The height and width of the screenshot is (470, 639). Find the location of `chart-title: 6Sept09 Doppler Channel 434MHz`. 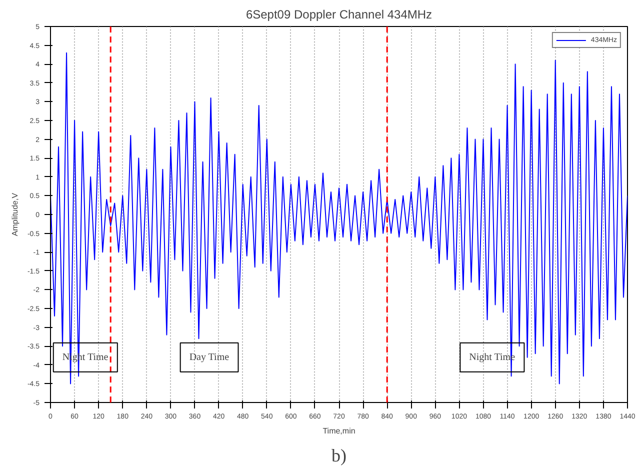

chart-title: 6Sept09 Doppler Channel 434MHz is located at coordinates (339, 15).